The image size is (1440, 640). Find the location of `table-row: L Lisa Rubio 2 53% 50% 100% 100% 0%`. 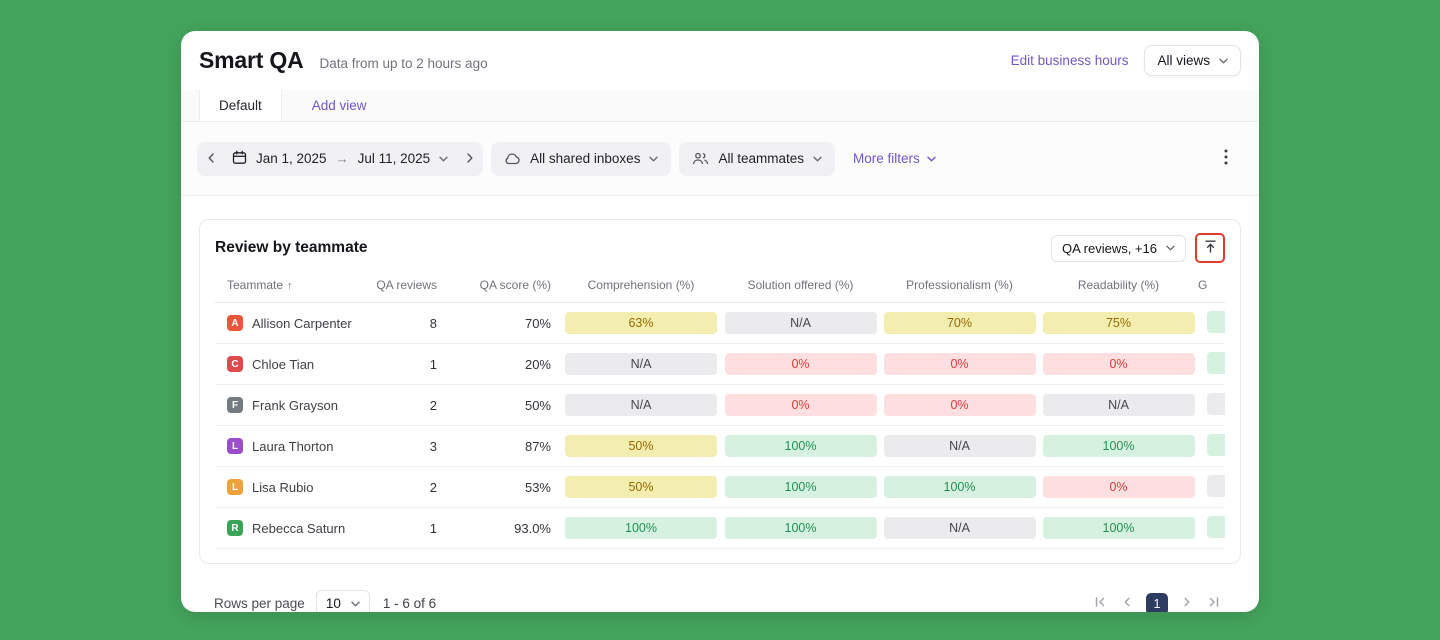

table-row: L Lisa Rubio 2 53% 50% 100% 100% 0% is located at coordinates (720, 487).